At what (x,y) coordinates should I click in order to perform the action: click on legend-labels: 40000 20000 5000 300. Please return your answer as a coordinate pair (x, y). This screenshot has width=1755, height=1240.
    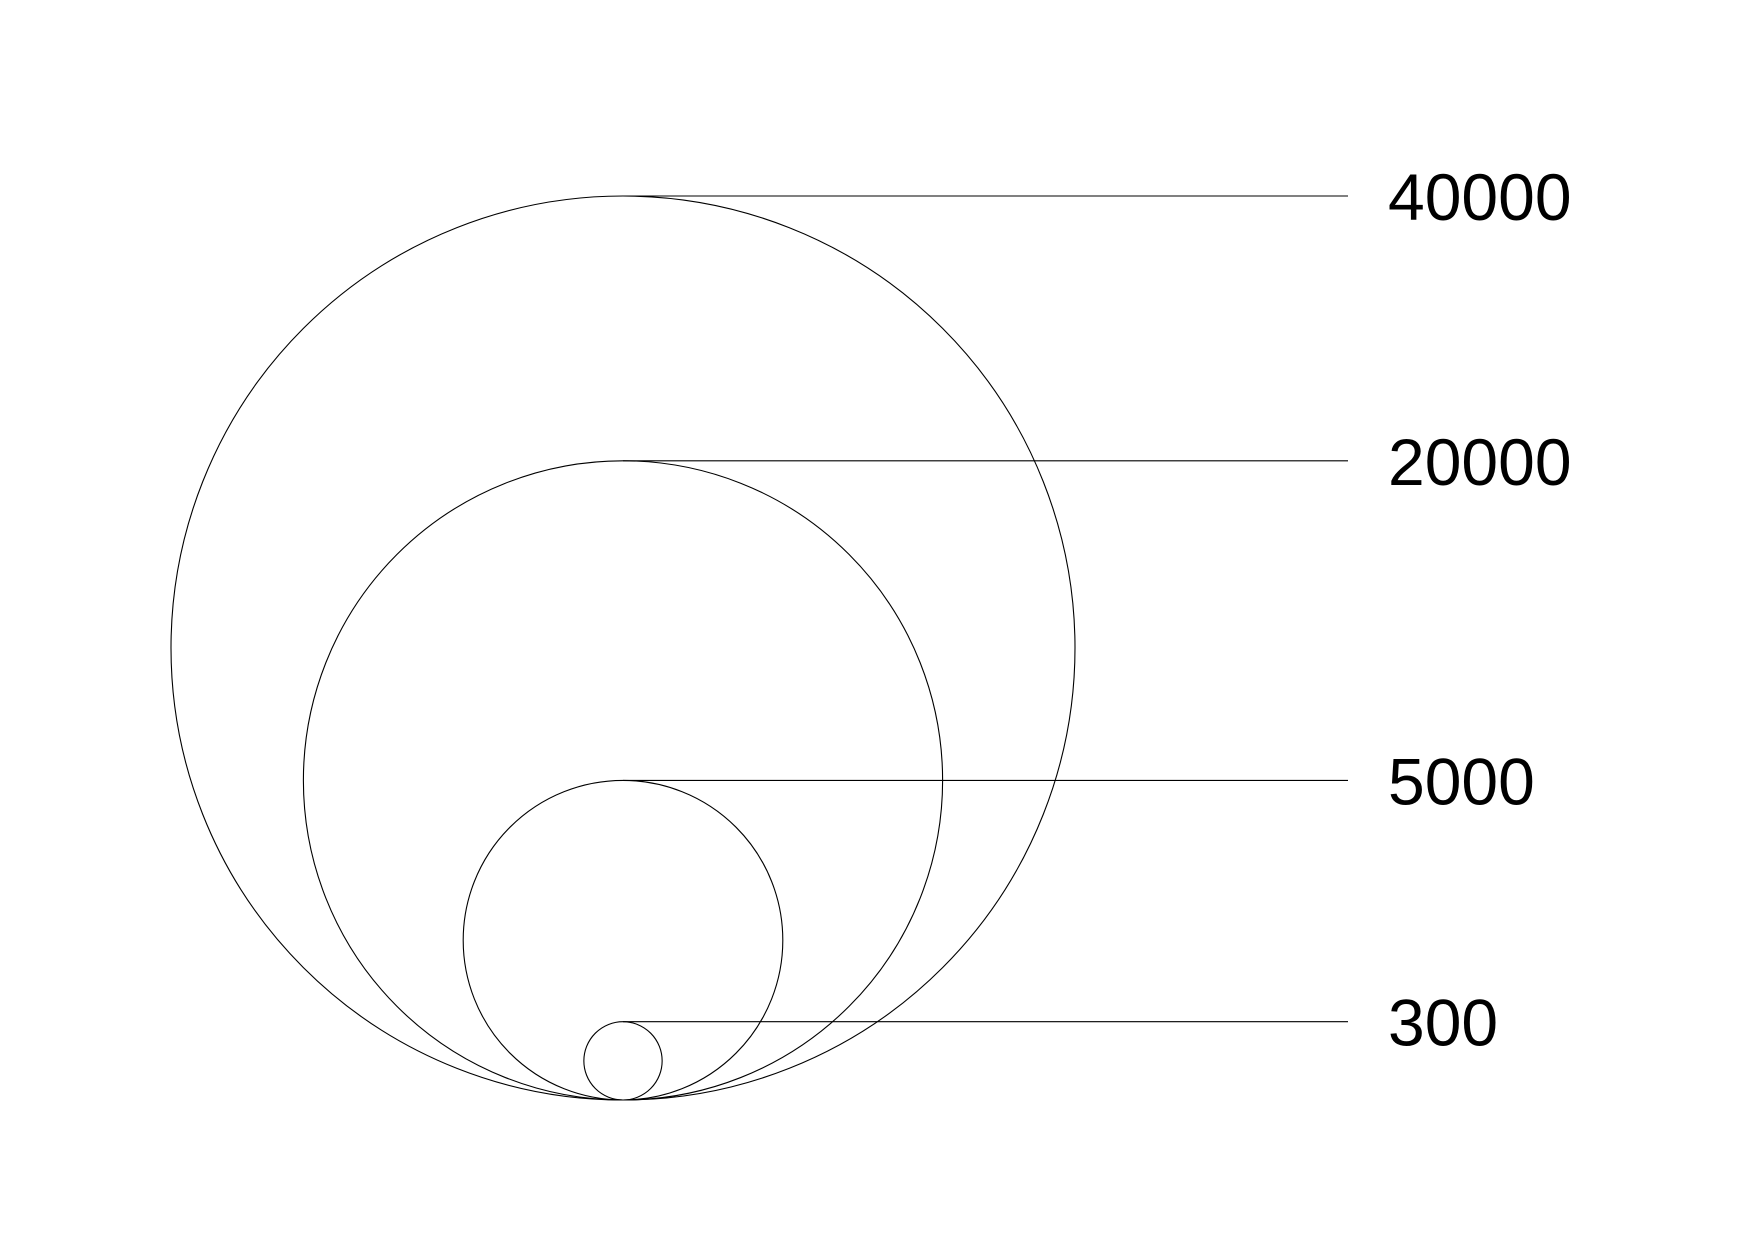
    Looking at the image, I should click on (1480, 610).